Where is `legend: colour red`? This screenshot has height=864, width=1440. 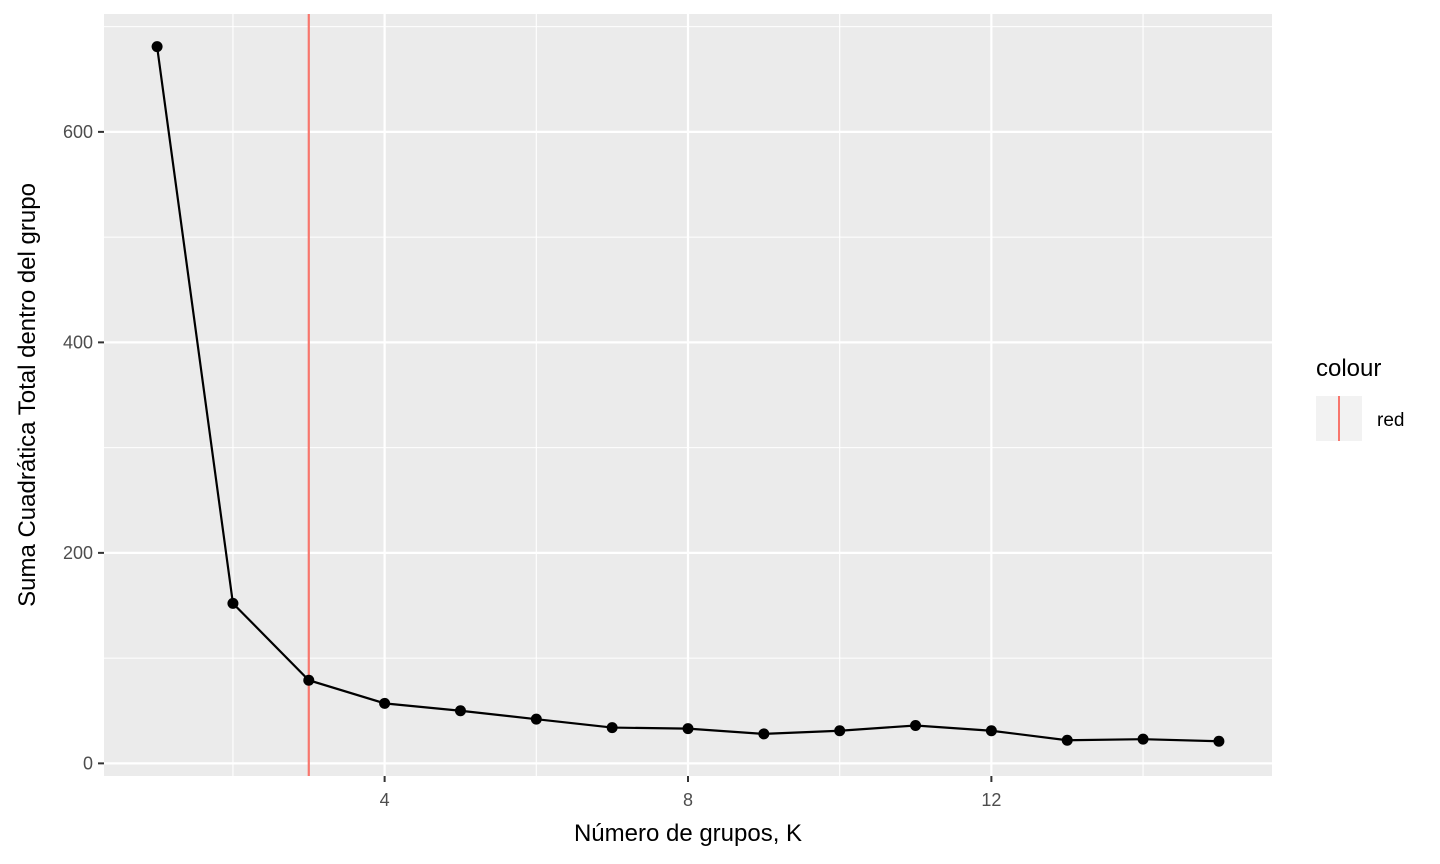
legend: colour red is located at coordinates (1360, 398).